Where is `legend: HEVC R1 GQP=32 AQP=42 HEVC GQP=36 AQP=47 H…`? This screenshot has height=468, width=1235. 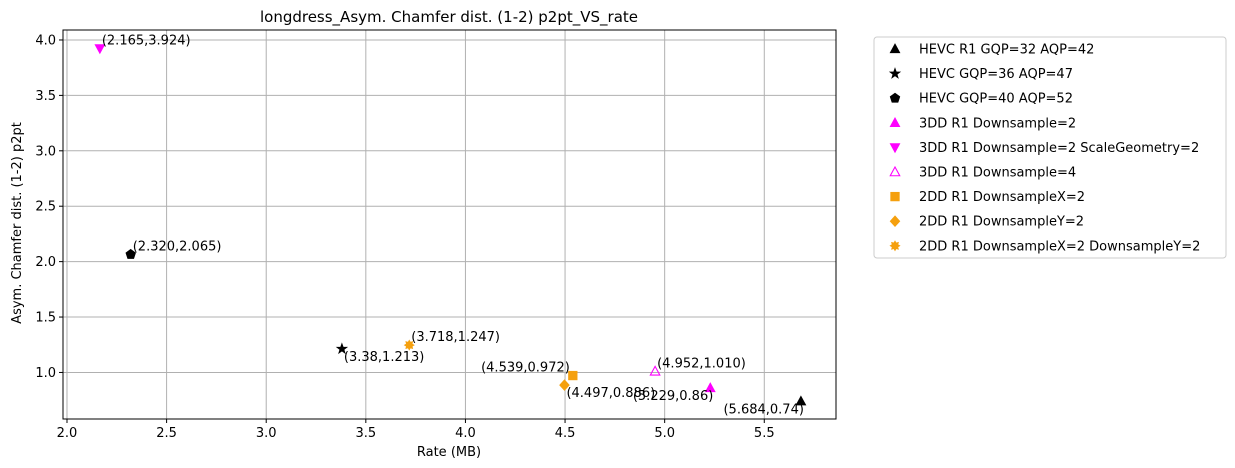
legend: HEVC R1 GQP=32 AQP=42 HEVC GQP=36 AQP=47 H… is located at coordinates (1050, 147).